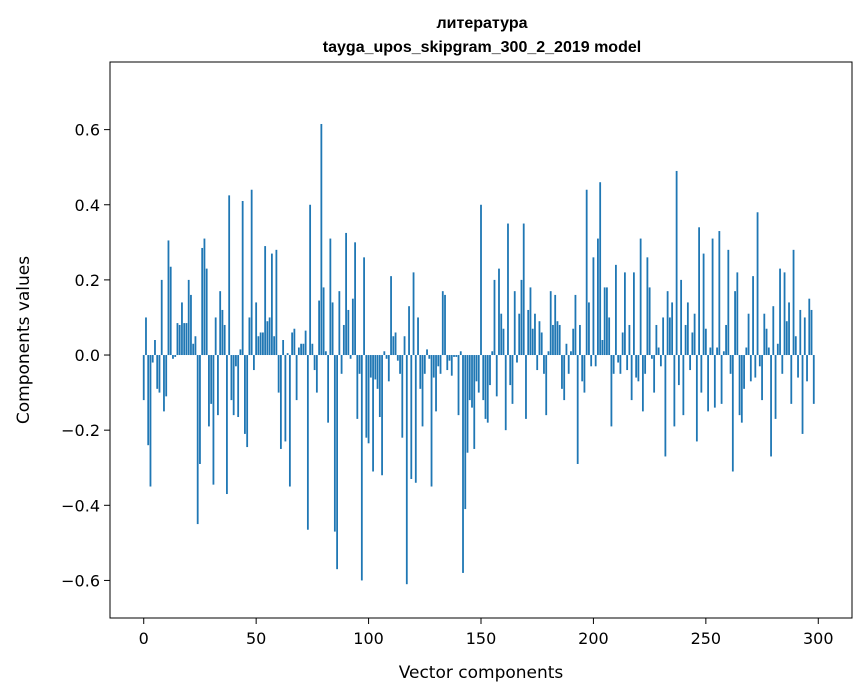  What do you see at coordinates (80, 505) in the screenshot?
I see `y-tick-label: −0.4` at bounding box center [80, 505].